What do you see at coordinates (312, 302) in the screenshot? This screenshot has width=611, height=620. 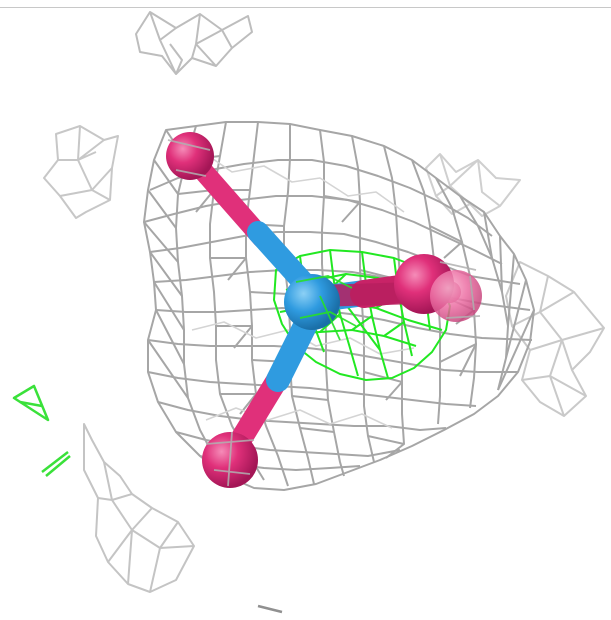 I see `atom-central` at bounding box center [312, 302].